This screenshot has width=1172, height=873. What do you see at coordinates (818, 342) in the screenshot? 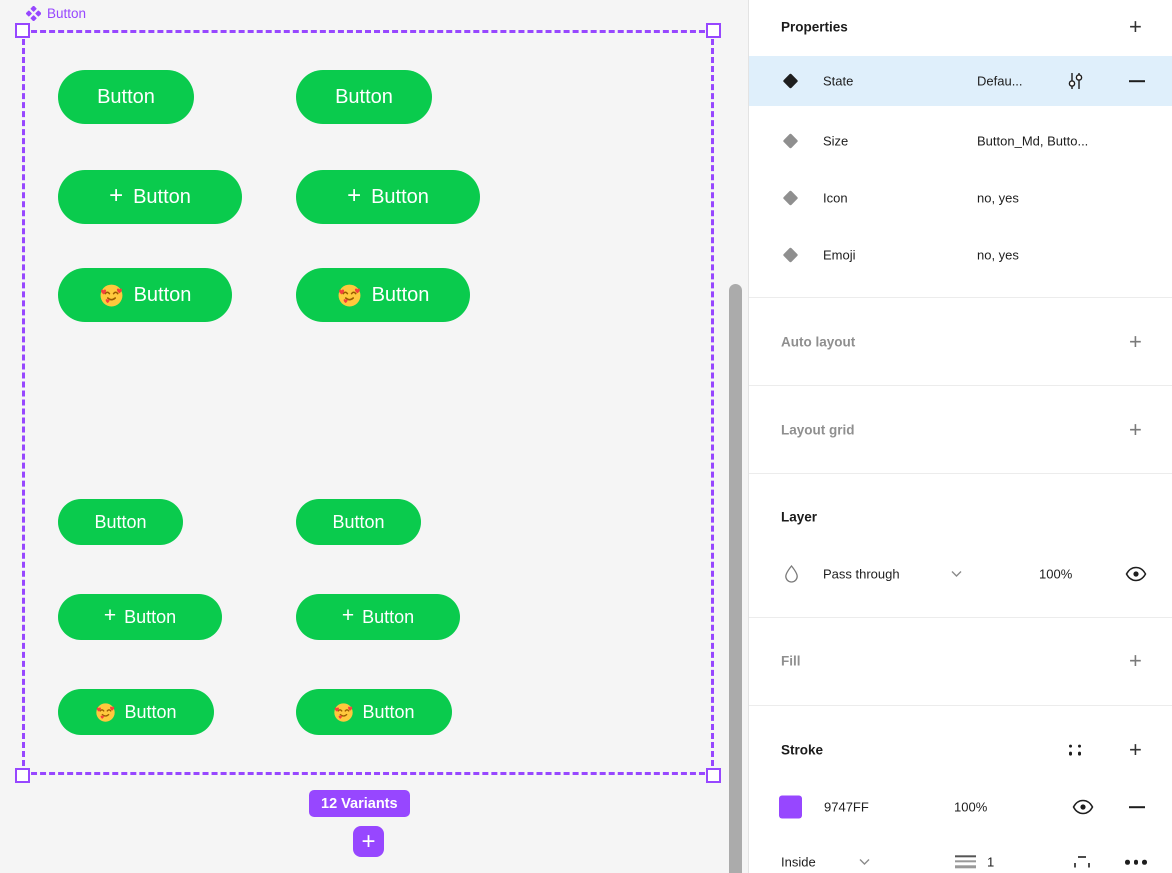
I see `auto-layout-title: Auto layout` at bounding box center [818, 342].